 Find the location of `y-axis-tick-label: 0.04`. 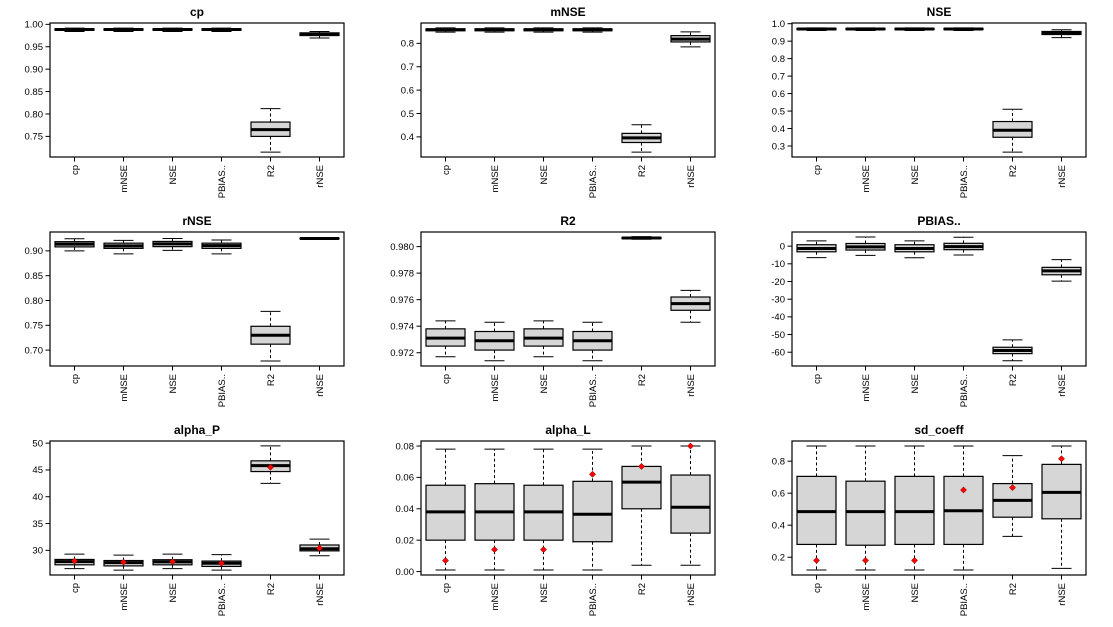

y-axis-tick-label: 0.04 is located at coordinates (405, 509).